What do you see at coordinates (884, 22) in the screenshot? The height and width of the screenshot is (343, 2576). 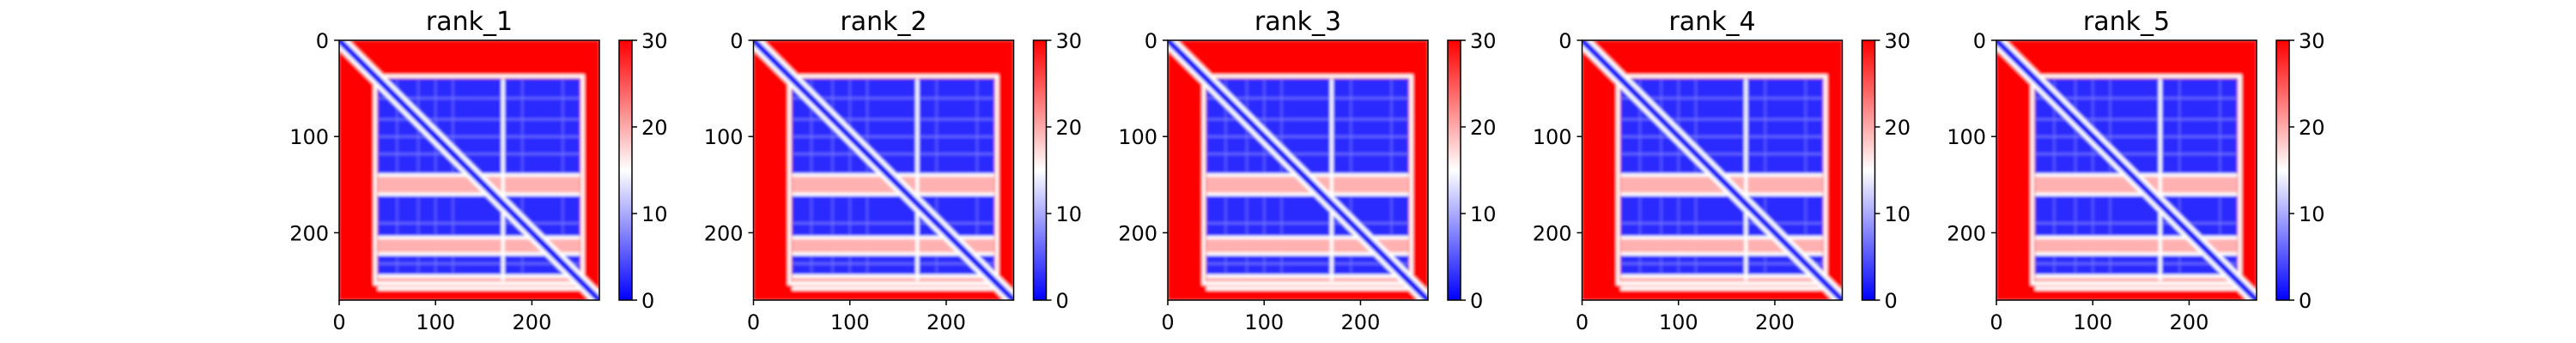 I see `panel-title: rank_2` at bounding box center [884, 22].